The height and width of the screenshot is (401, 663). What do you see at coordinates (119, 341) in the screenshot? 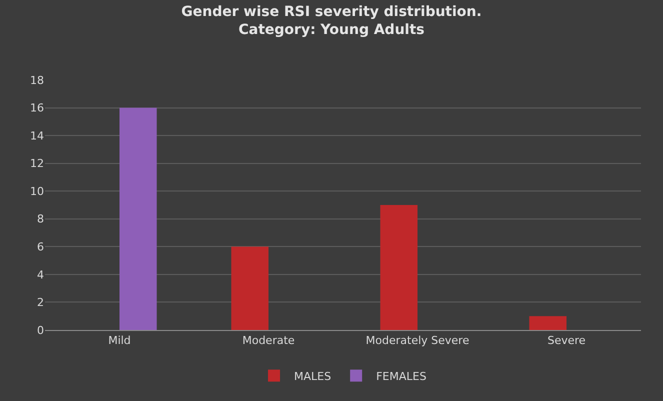
I see `x-tick-label: Mild` at bounding box center [119, 341].